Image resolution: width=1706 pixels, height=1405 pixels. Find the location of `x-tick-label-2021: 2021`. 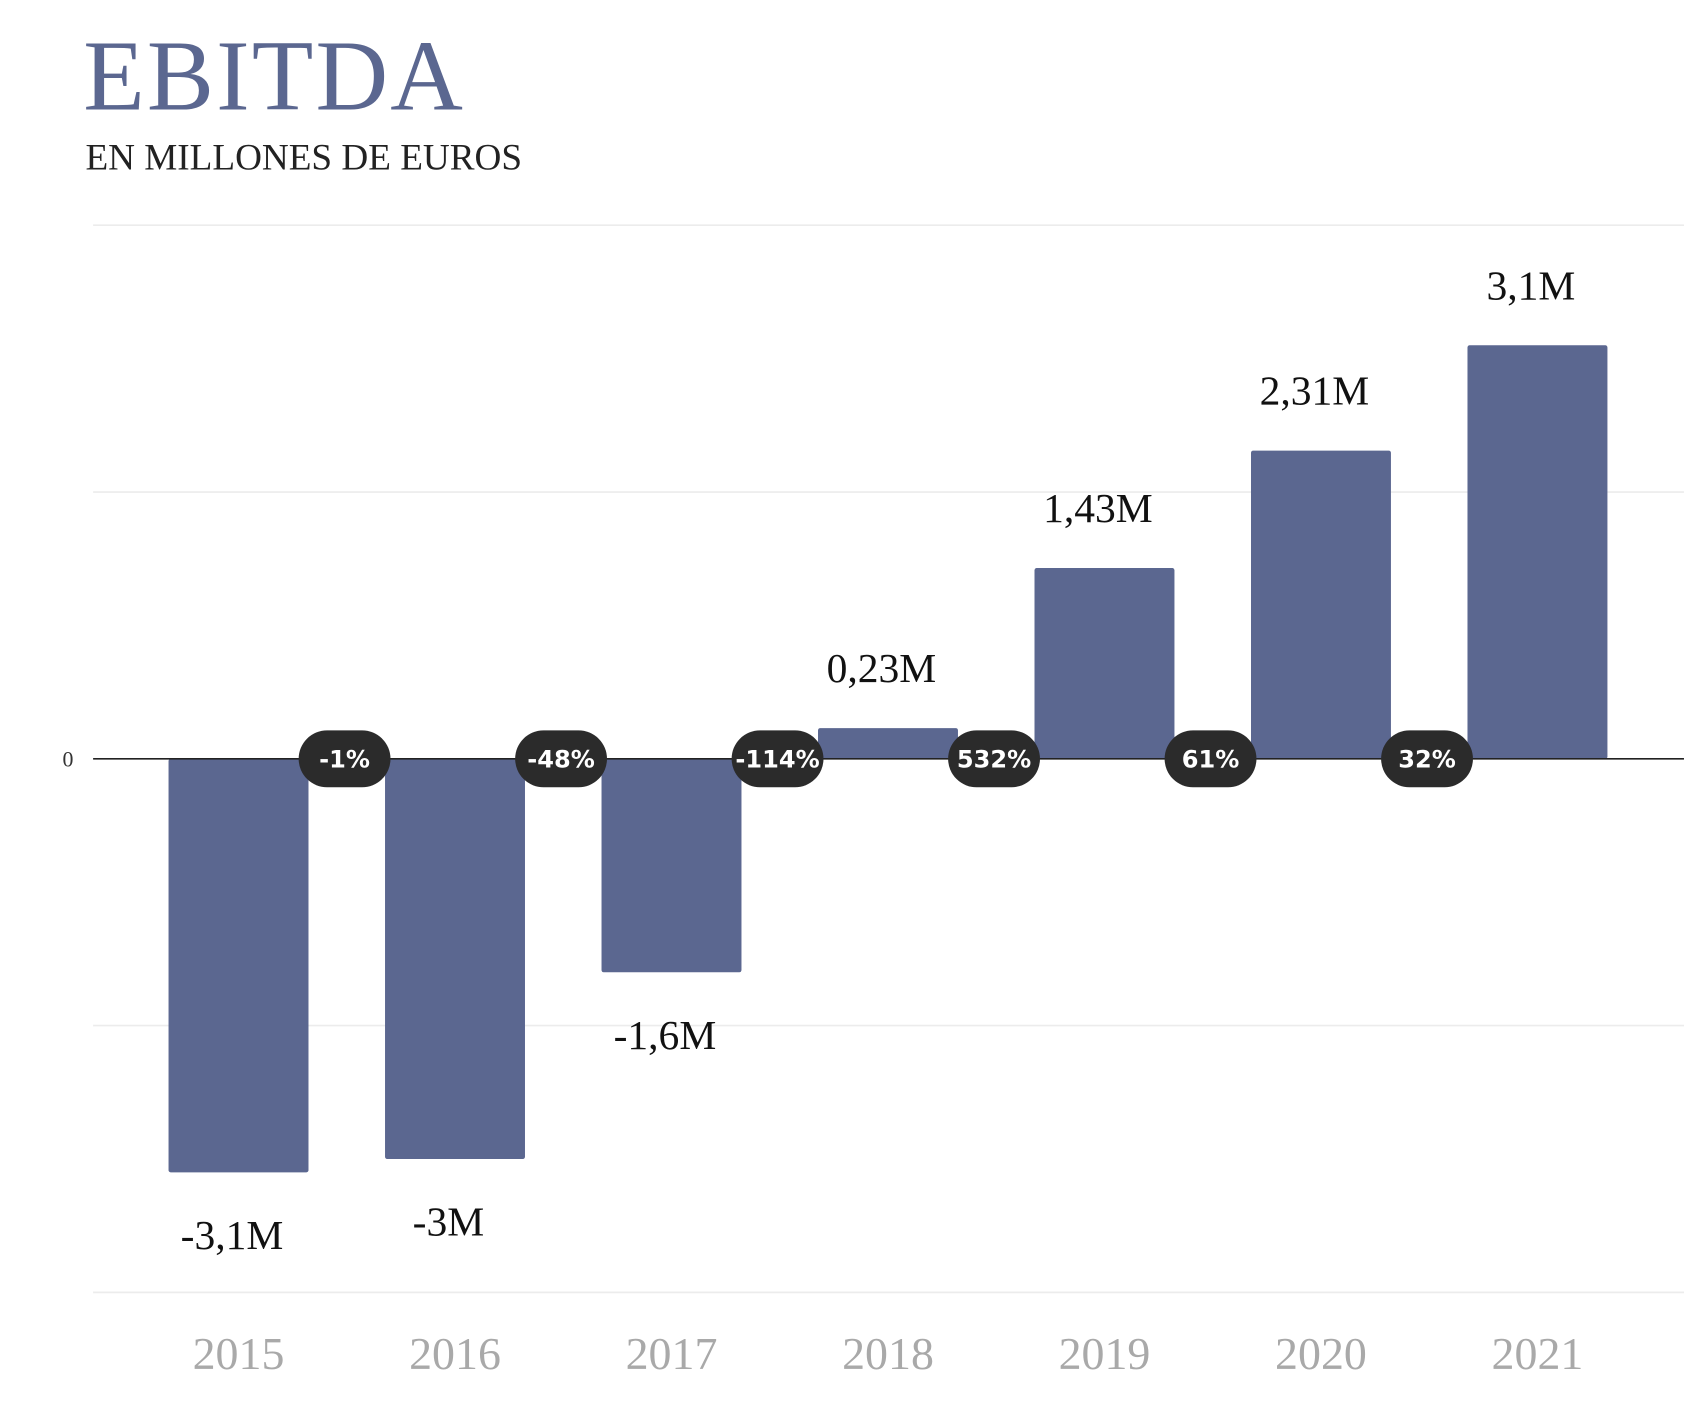

x-tick-label-2021: 2021 is located at coordinates (1538, 1353).